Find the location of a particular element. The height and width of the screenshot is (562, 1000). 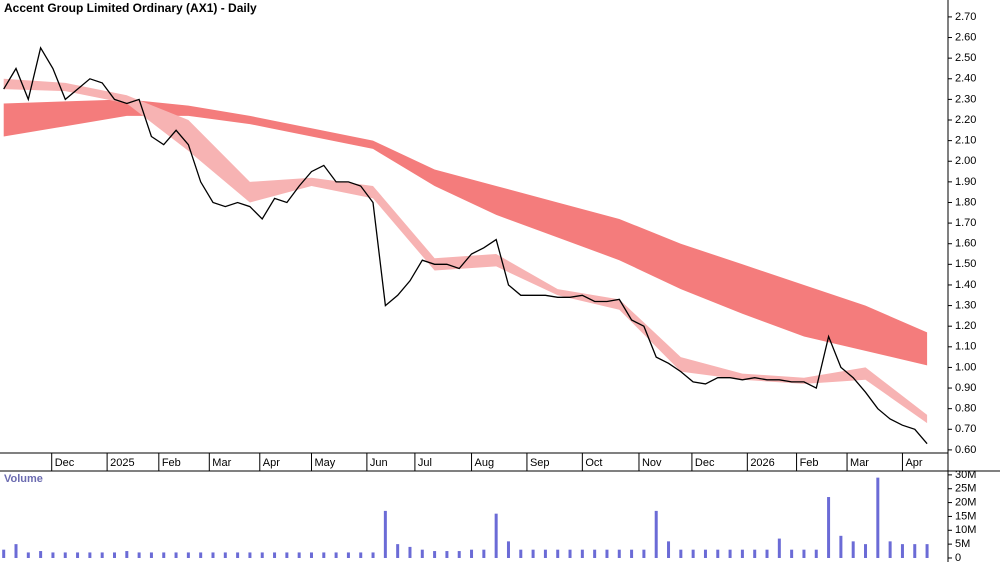

y-tick-label: 1.30 is located at coordinates (965, 305).